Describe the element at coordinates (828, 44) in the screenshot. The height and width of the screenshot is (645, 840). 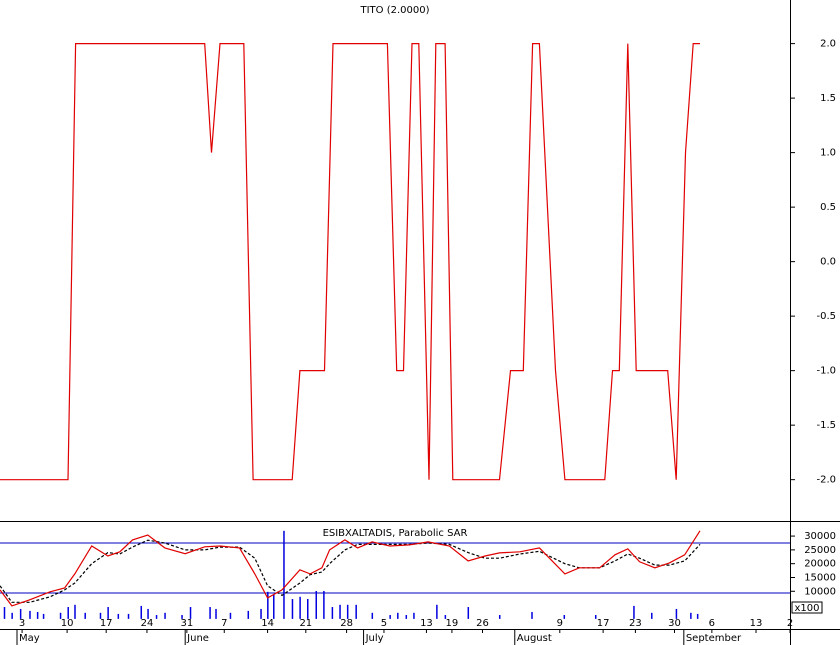
I see `y-tick-label: 2.0` at that location.